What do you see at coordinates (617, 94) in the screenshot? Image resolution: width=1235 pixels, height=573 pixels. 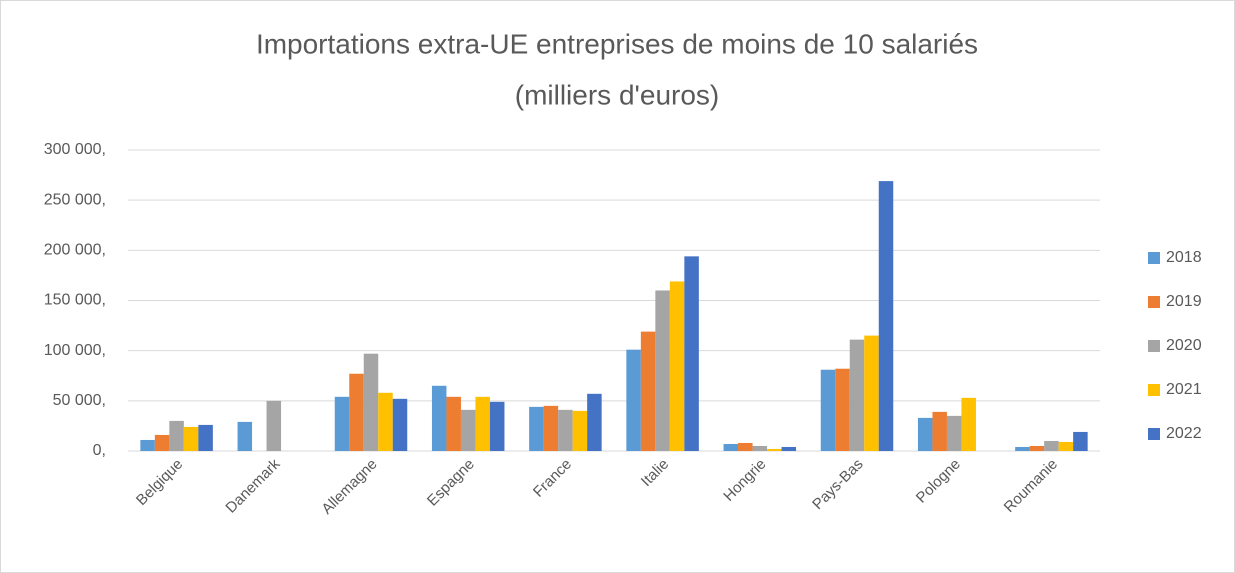 I see `chart-title: (milliers d'euros)` at bounding box center [617, 94].